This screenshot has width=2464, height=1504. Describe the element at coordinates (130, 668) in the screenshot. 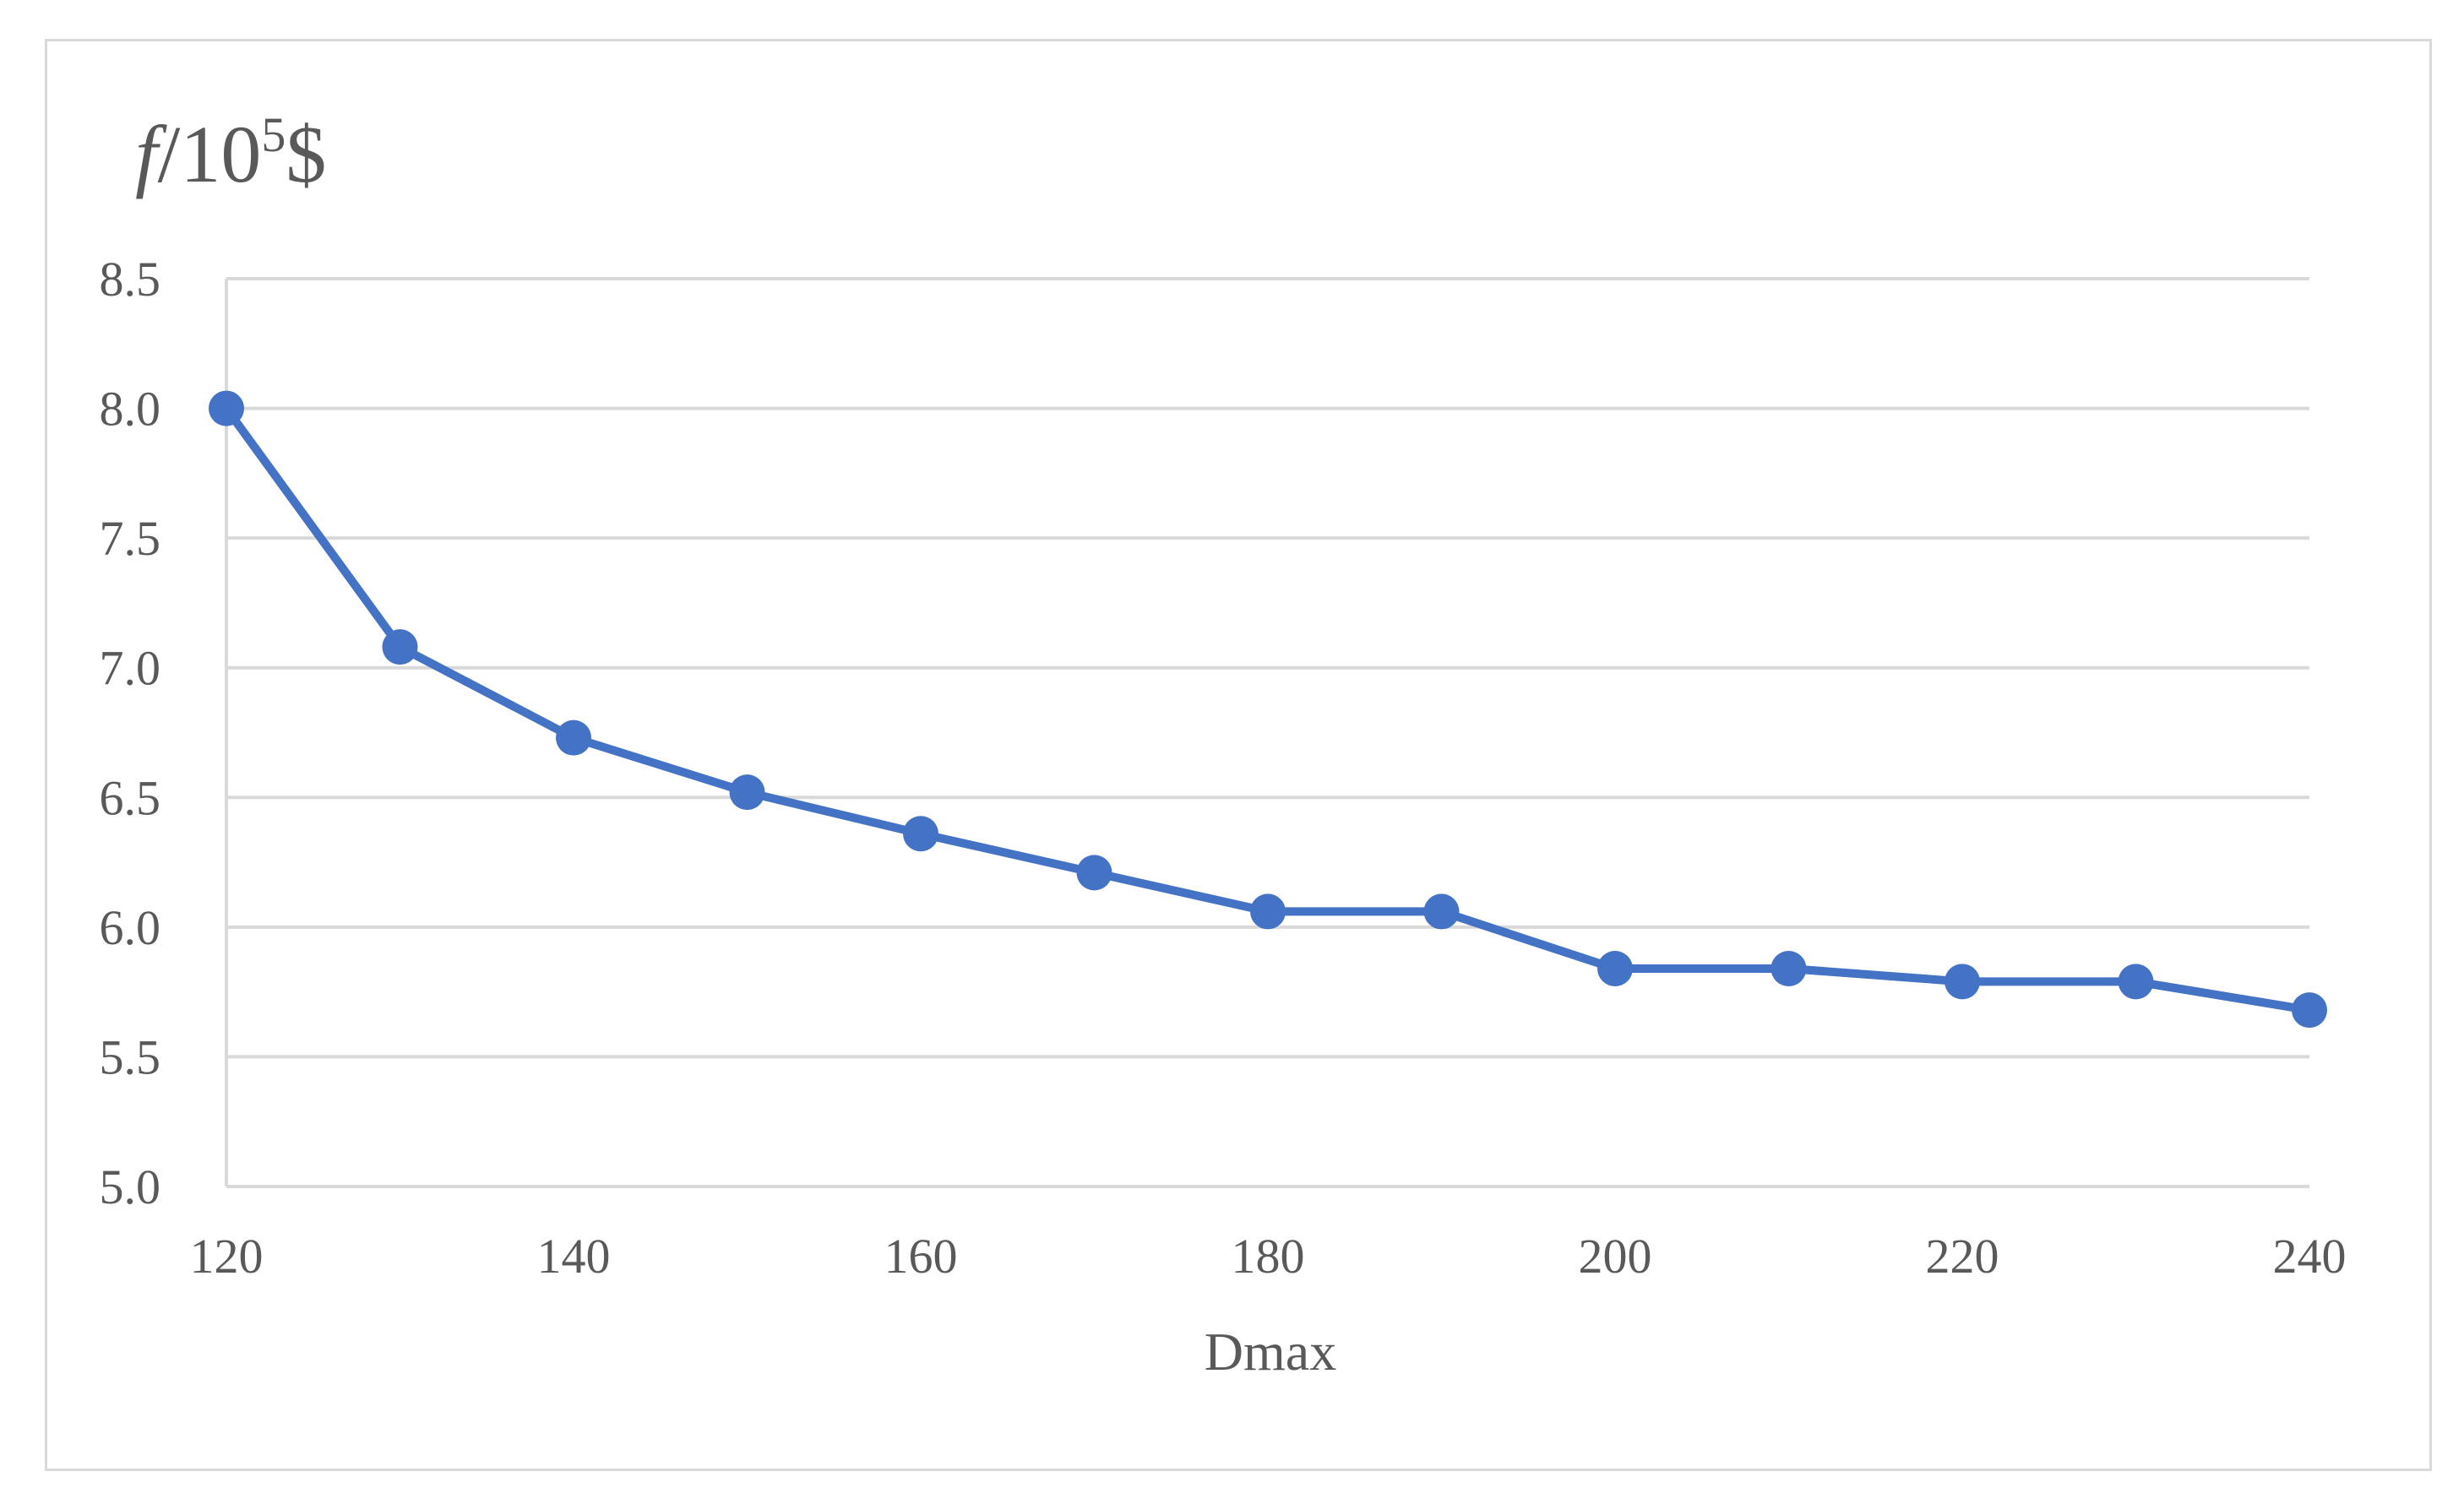

I see `y-tick-label: 7.0` at that location.